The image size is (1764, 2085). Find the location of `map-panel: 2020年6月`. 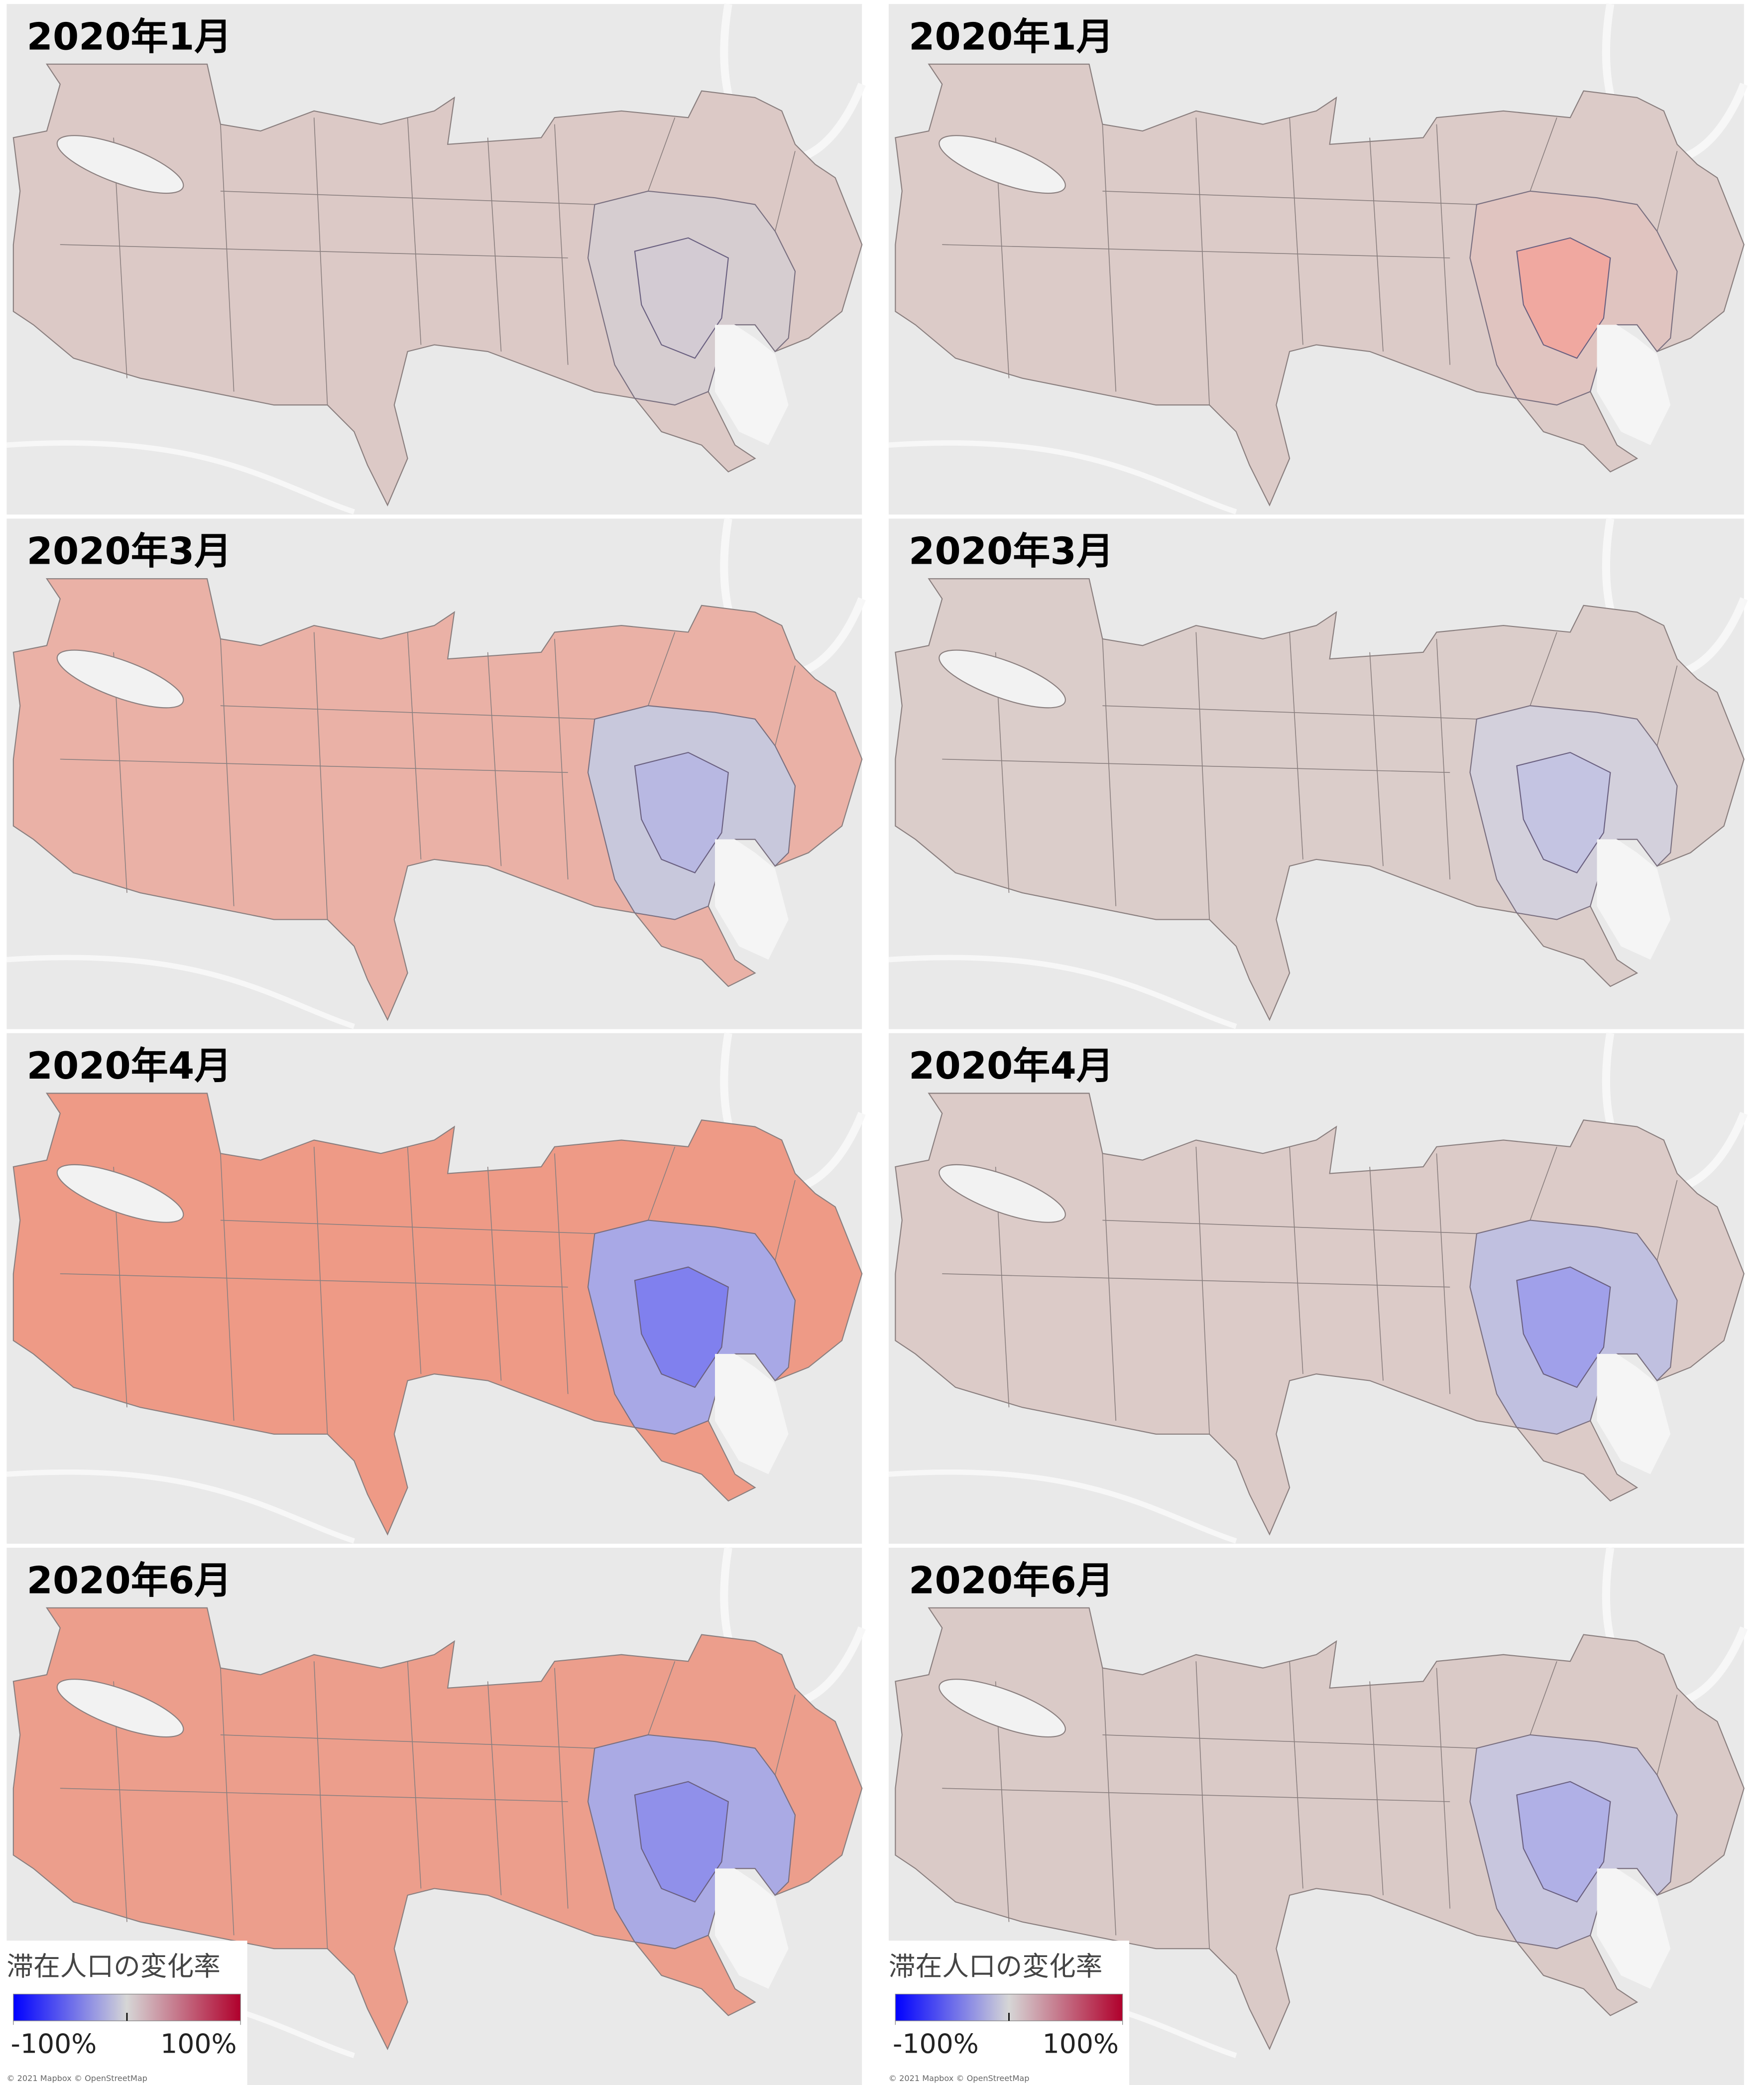

map-panel: 2020年6月 is located at coordinates (1318, 1816).